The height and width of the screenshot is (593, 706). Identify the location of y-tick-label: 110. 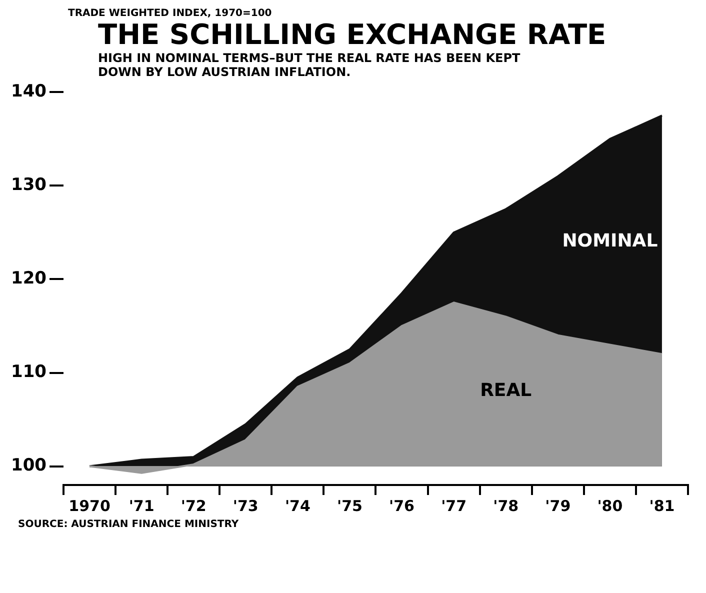
(28, 372).